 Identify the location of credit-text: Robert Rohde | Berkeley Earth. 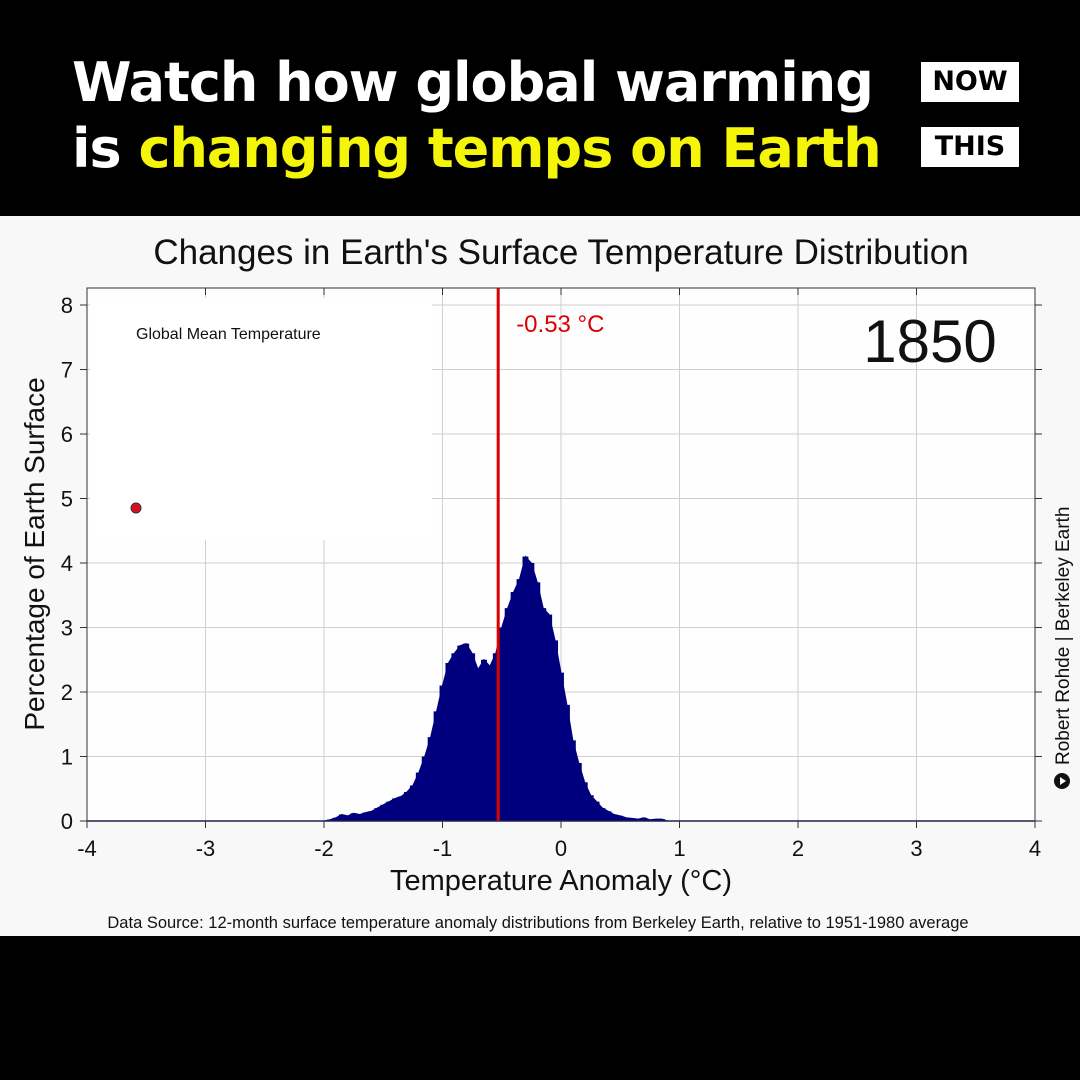
(1063, 636).